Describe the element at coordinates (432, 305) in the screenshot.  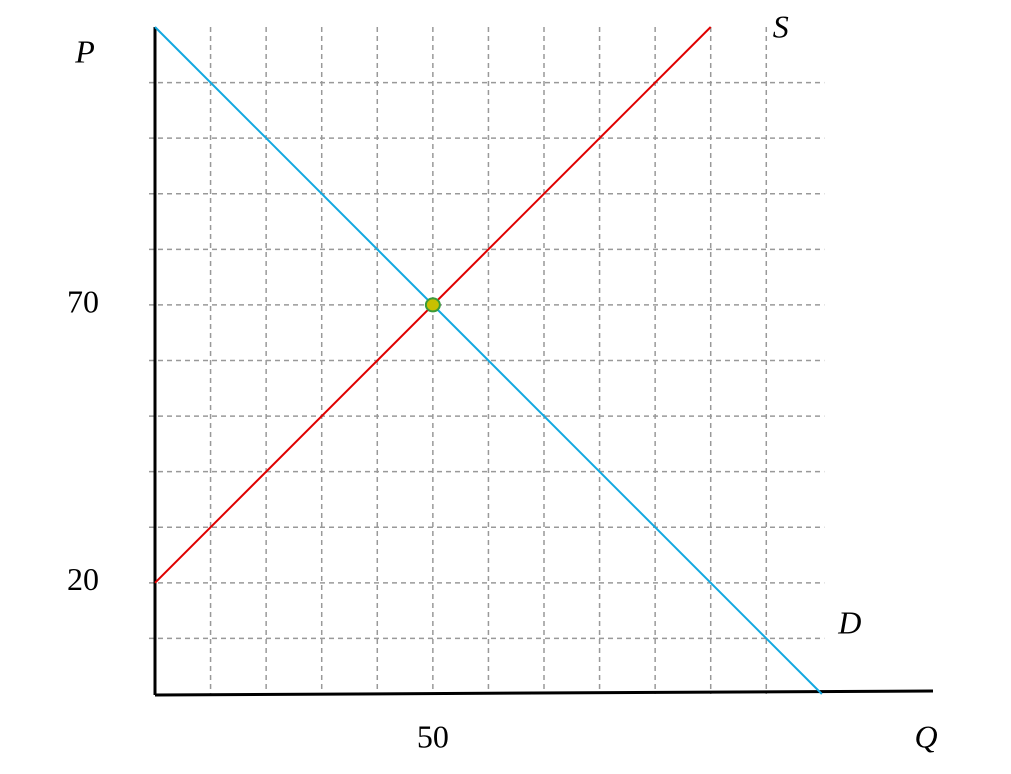
I see `equilibrium-point` at that location.